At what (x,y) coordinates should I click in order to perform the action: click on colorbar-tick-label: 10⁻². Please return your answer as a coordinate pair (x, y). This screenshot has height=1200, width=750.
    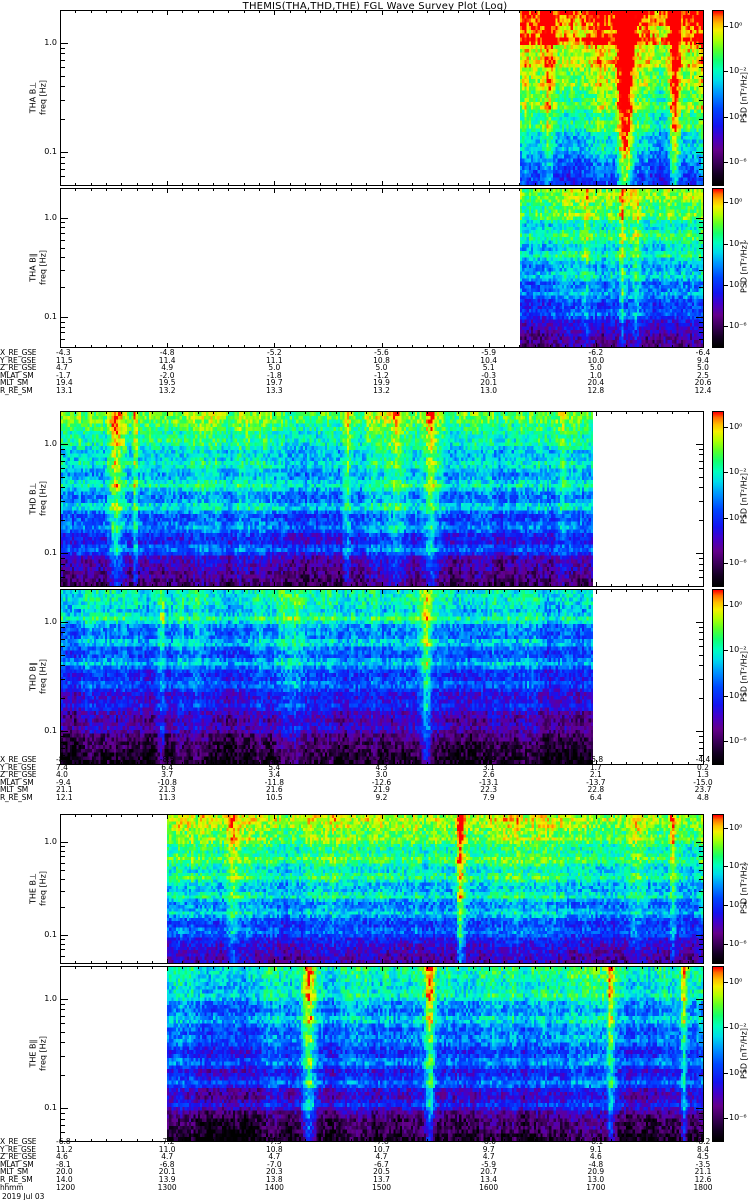
    Looking at the image, I should click on (738, 1027).